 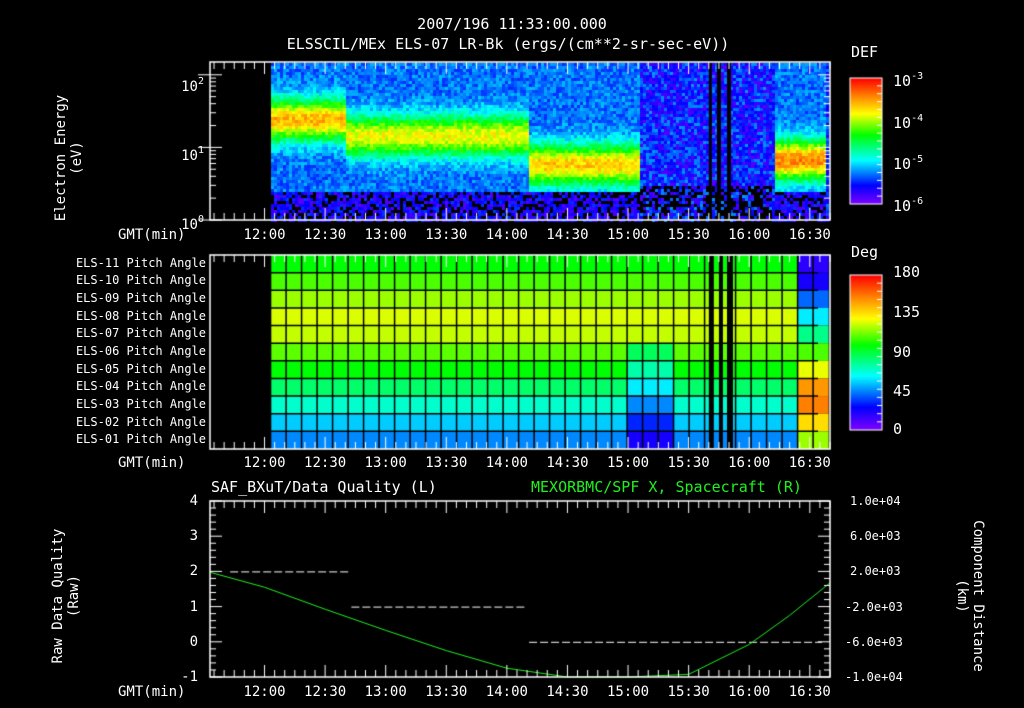 What do you see at coordinates (74, 596) in the screenshot?
I see `quality-axis-label-line2: (Raw)` at bounding box center [74, 596].